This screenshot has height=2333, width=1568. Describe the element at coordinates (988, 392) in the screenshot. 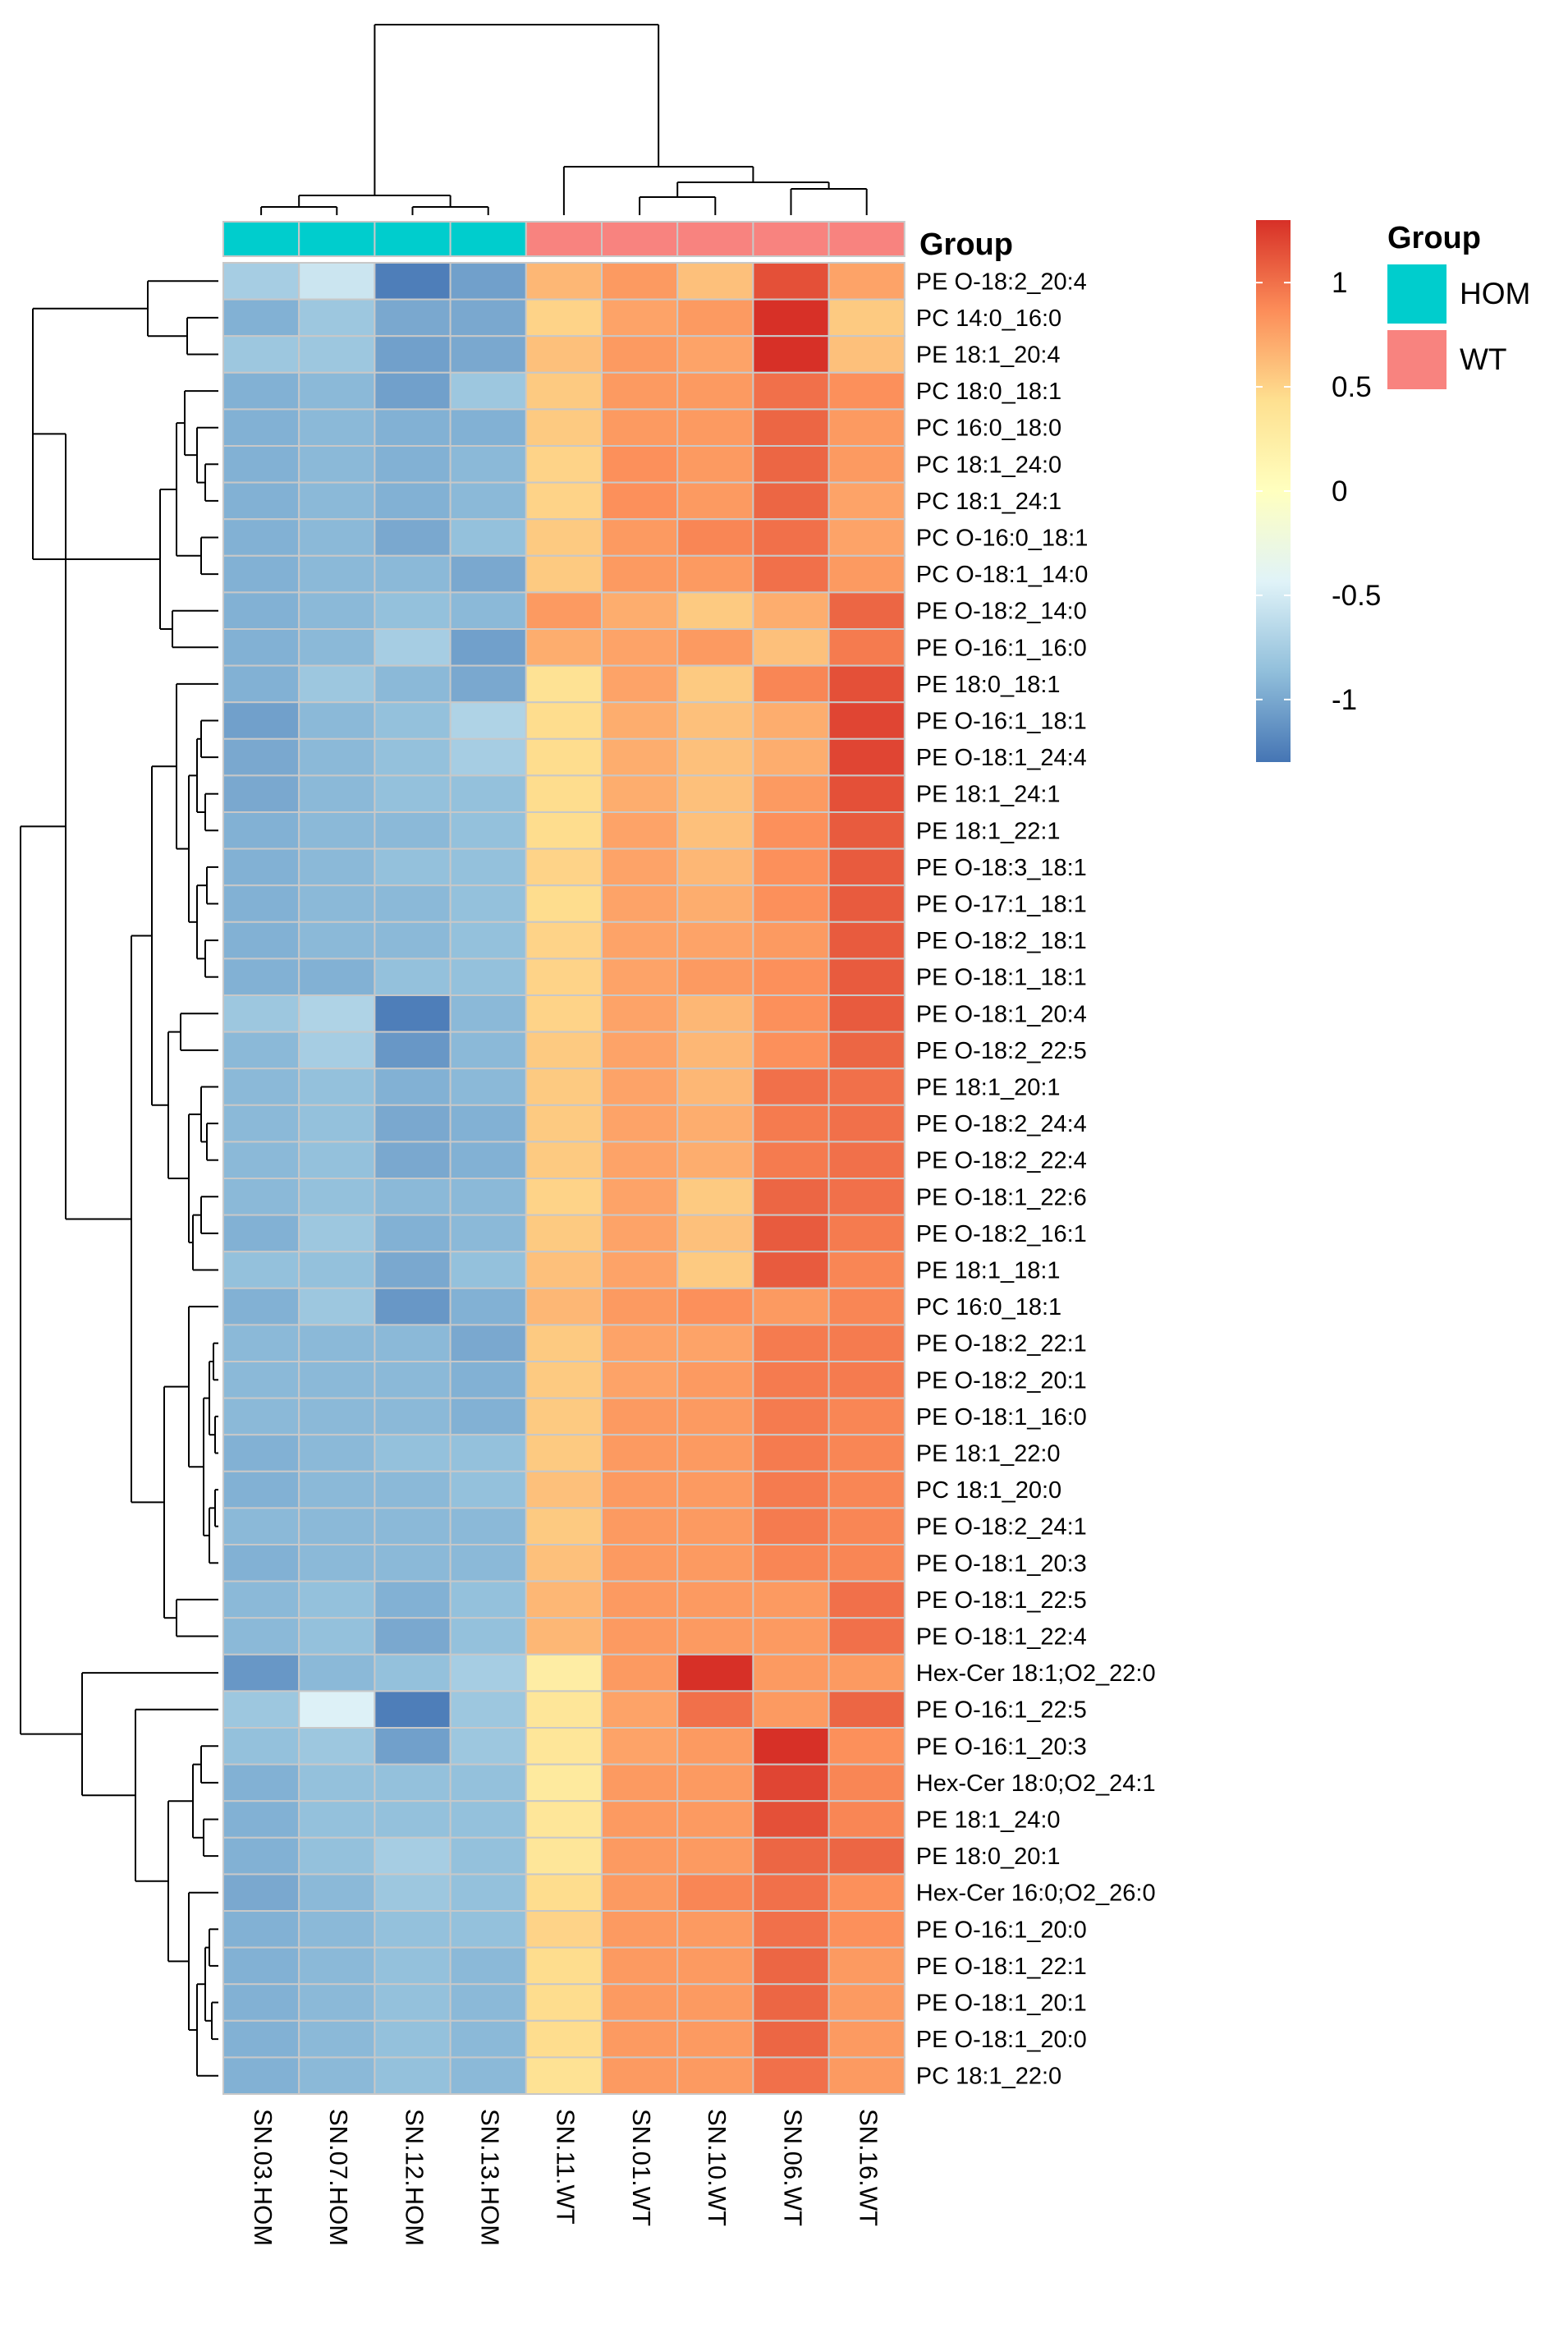

I see `row-label: PC 18:0_18:1` at that location.